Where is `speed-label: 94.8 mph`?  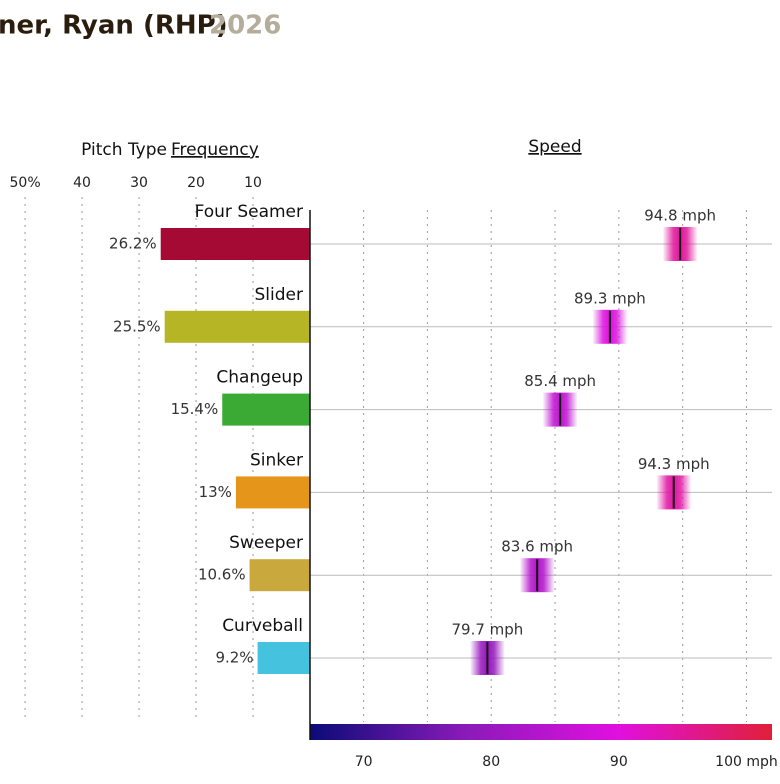 speed-label: 94.8 mph is located at coordinates (680, 216).